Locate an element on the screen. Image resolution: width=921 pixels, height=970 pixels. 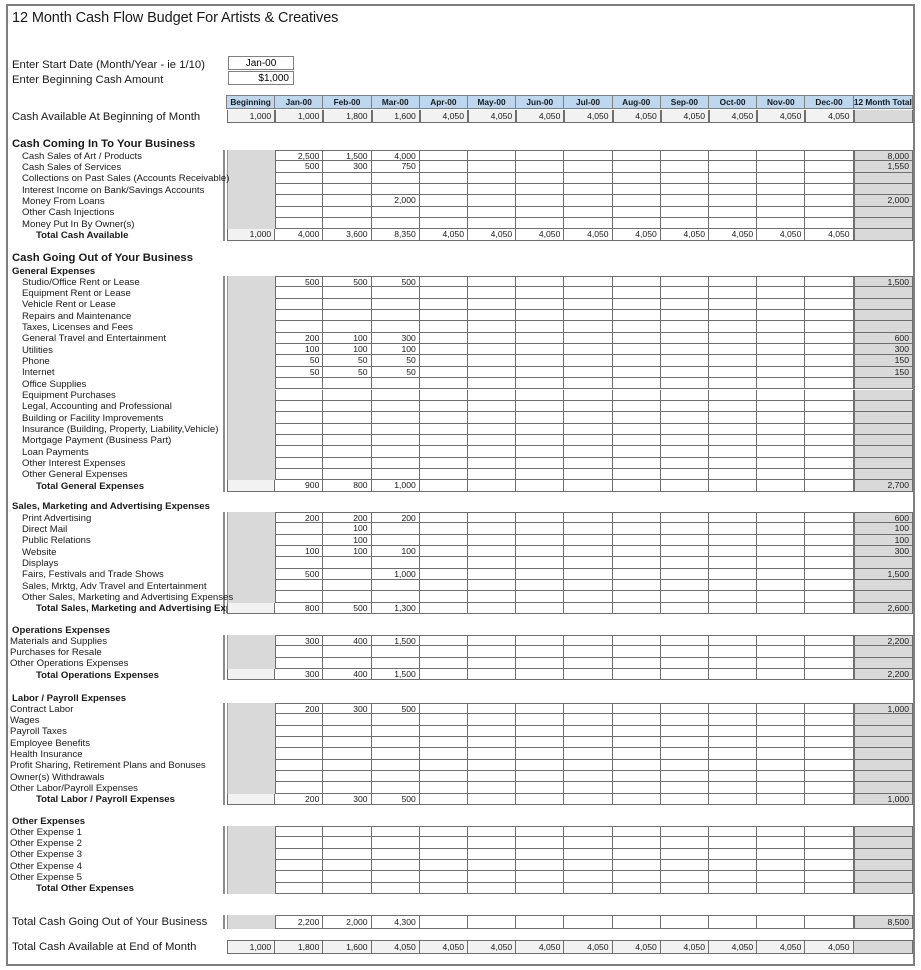
data-cell: 1,500 is located at coordinates (395, 641).